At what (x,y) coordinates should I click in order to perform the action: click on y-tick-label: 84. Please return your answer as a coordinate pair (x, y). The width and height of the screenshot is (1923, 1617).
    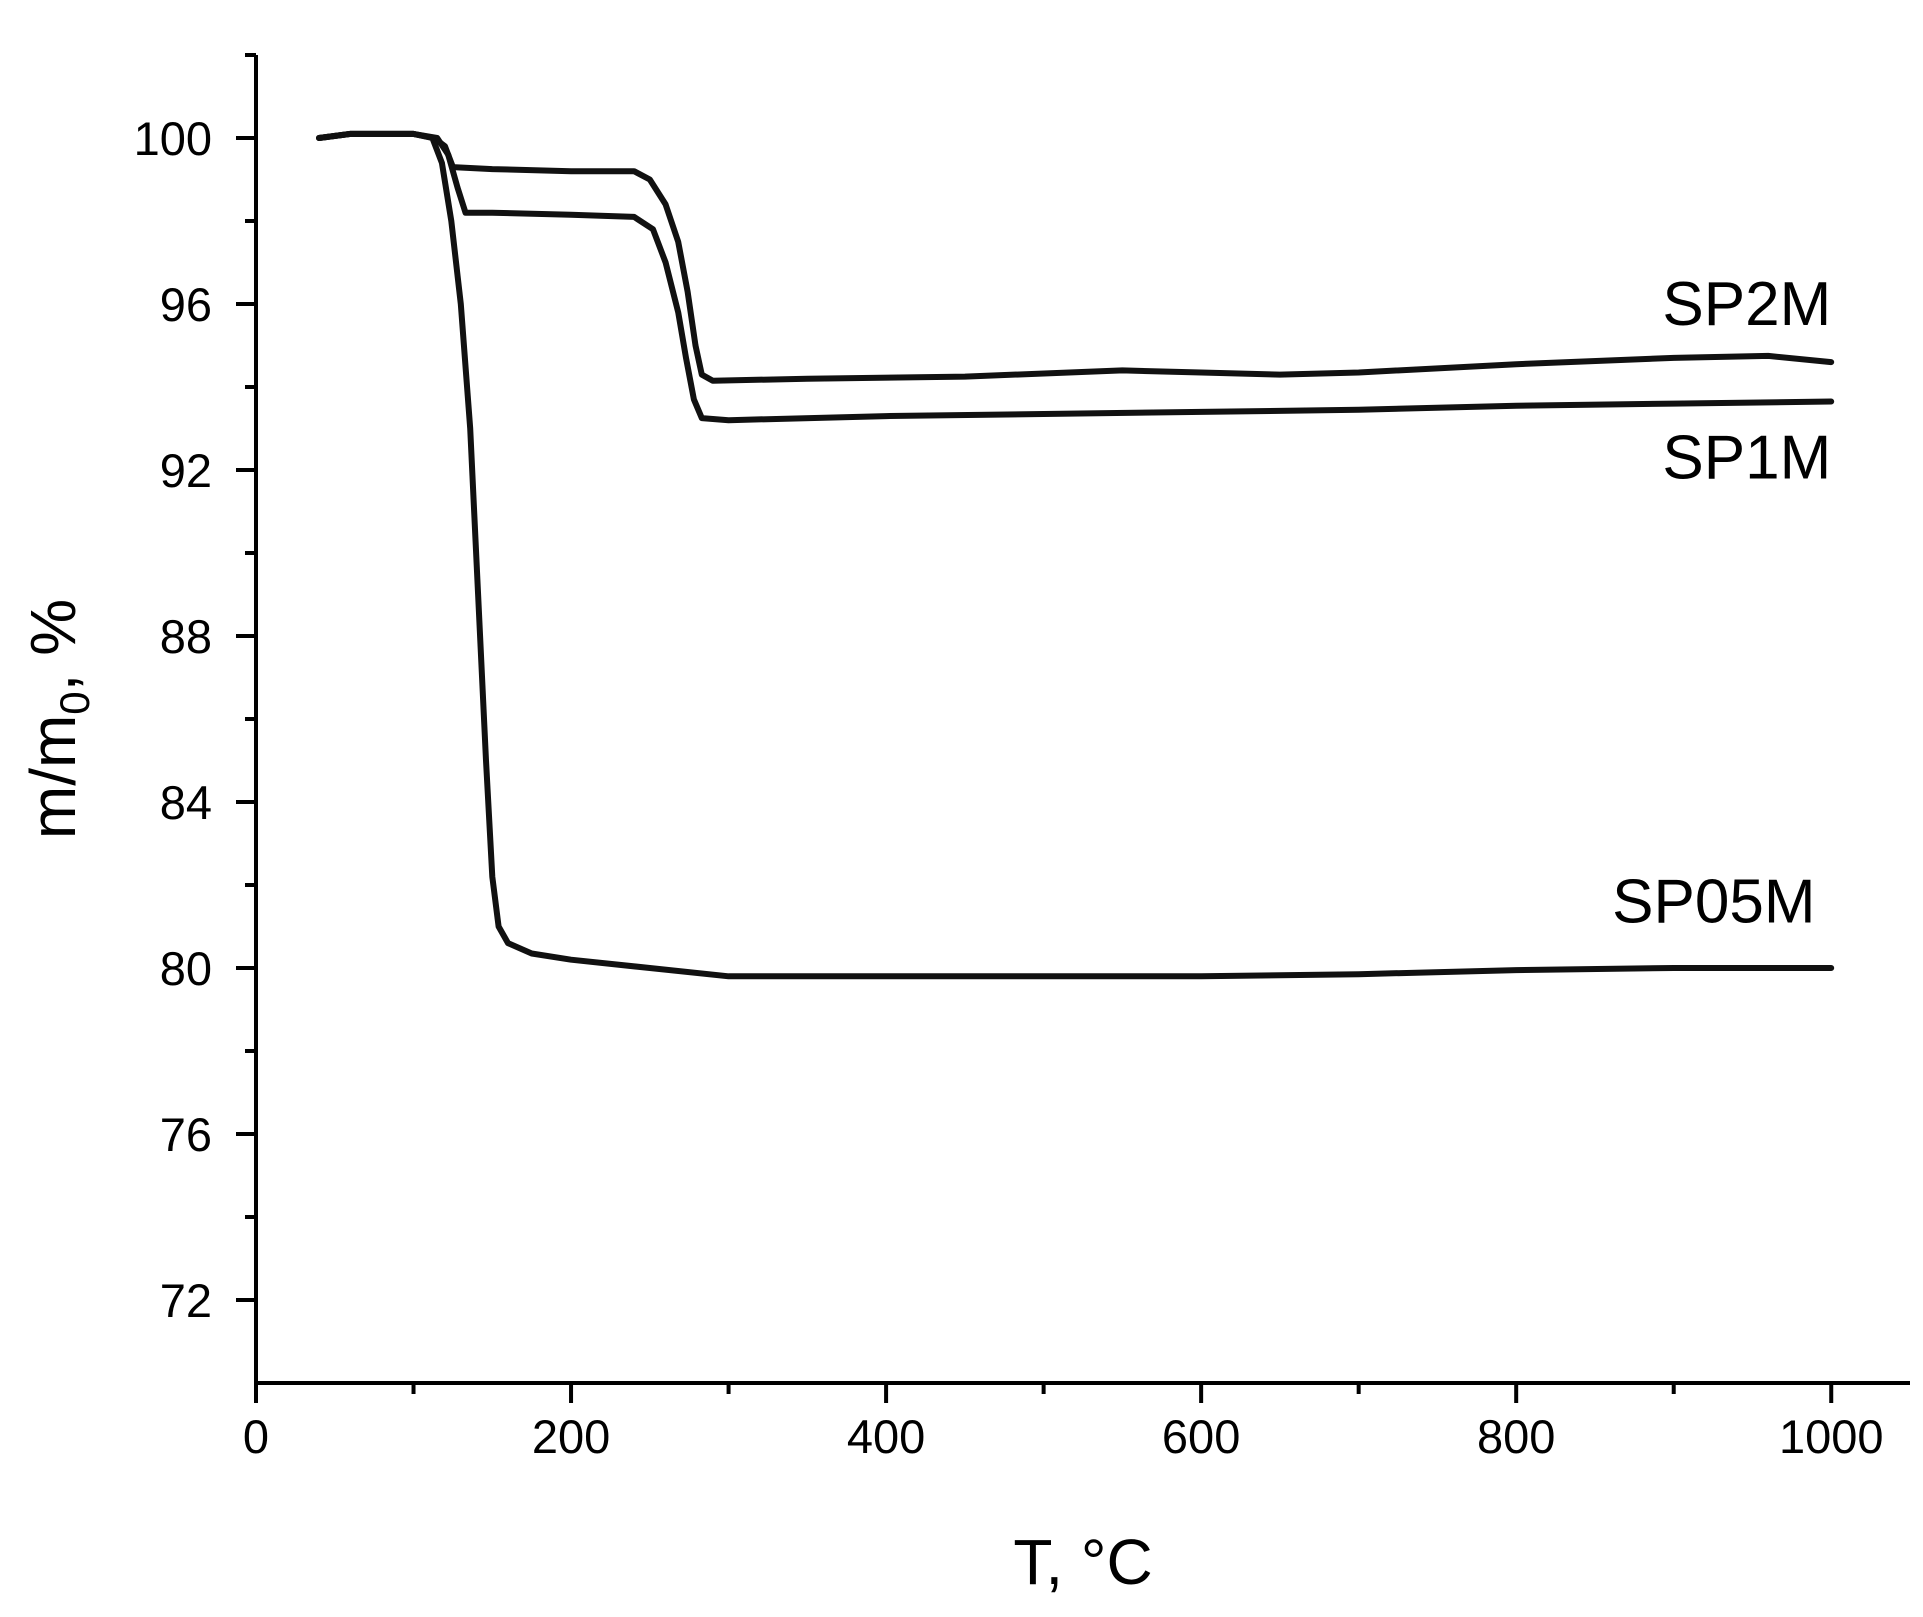
    Looking at the image, I should click on (186, 802).